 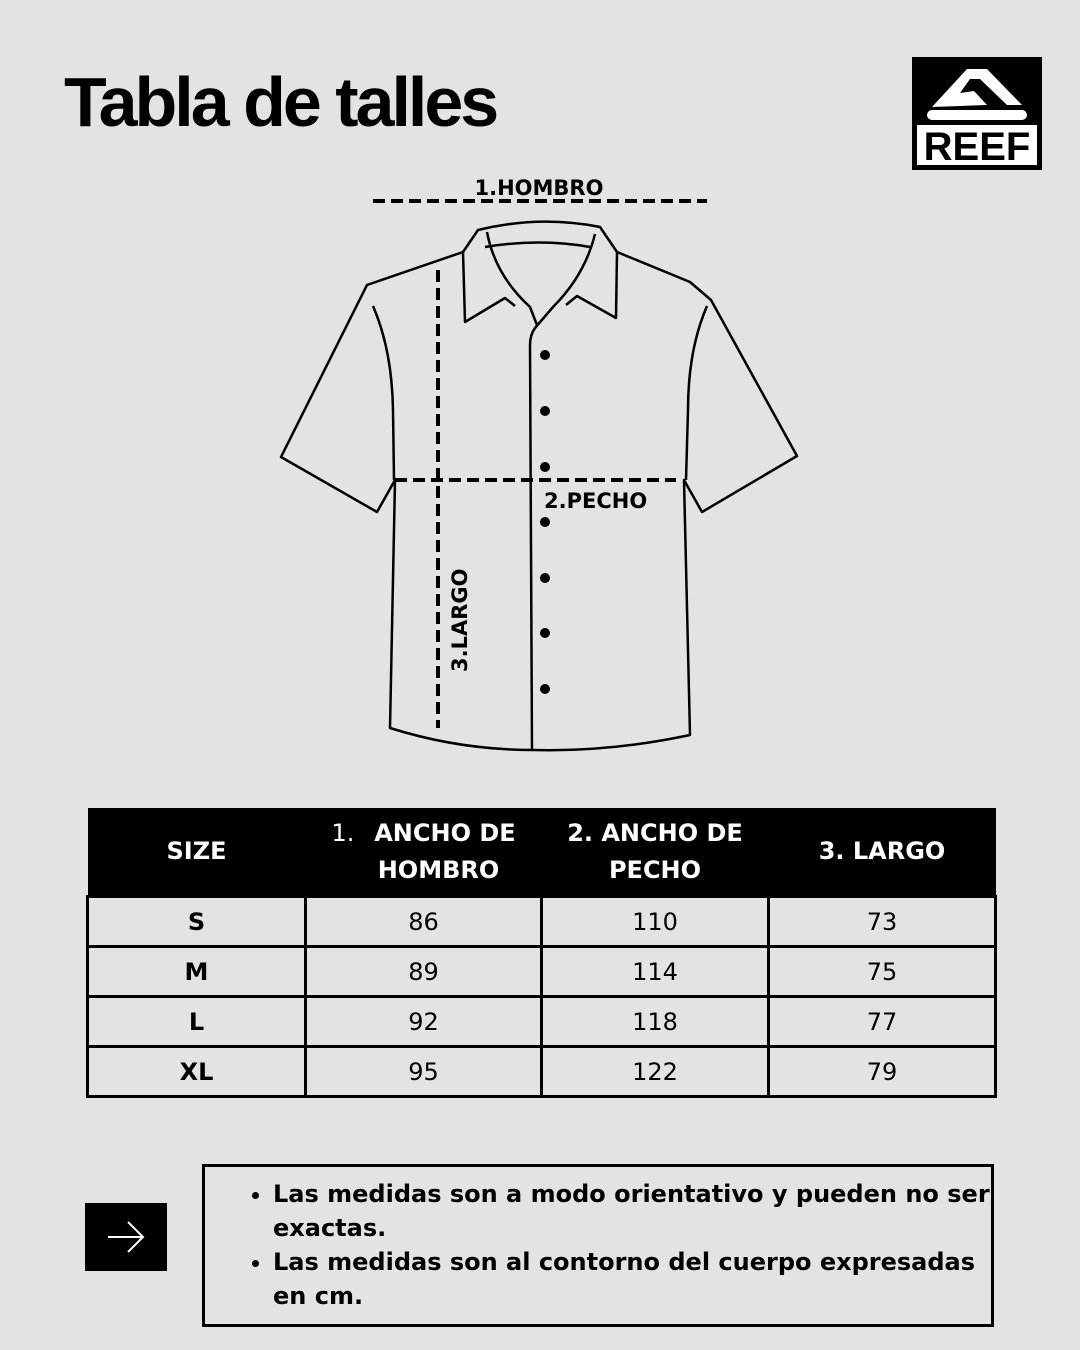 I want to click on chest-cell: 114, so click(x=655, y=971).